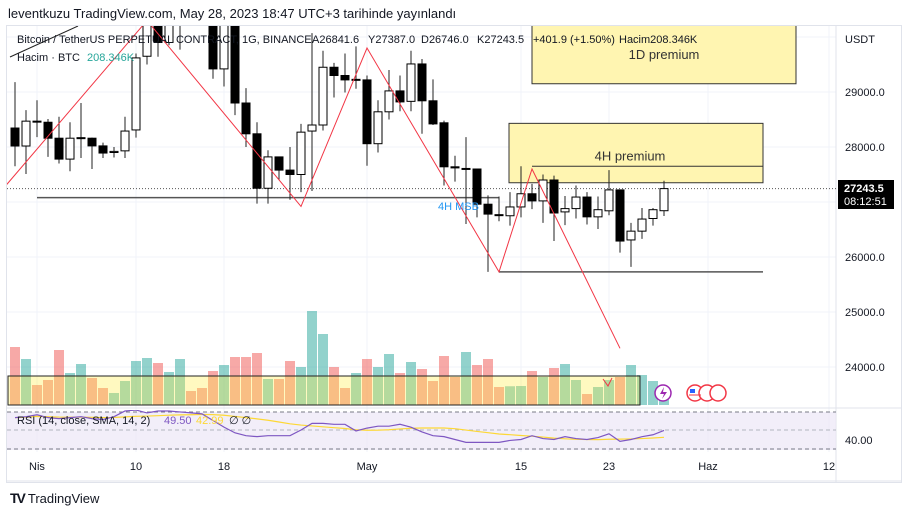  Describe the element at coordinates (663, 393) in the screenshot. I see `lightning-icon` at that location.